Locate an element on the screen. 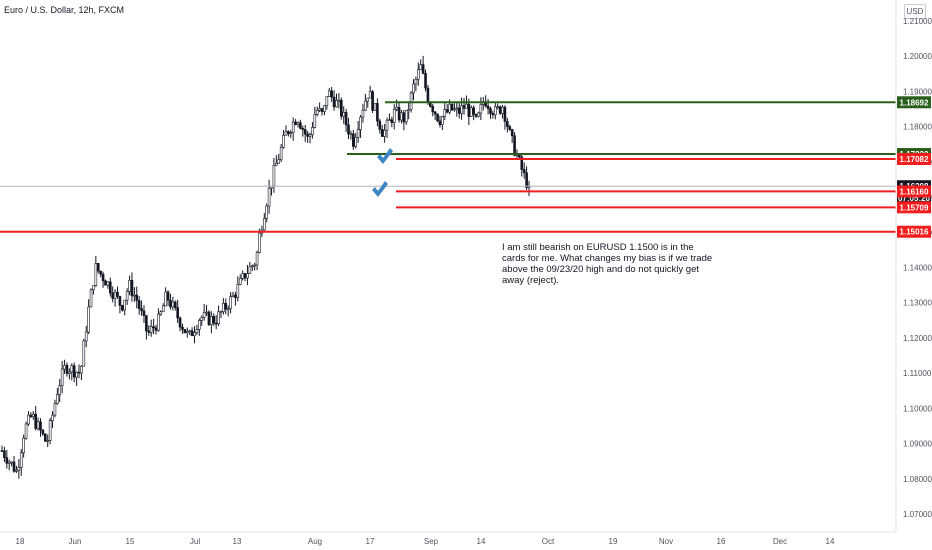  price-label: 1.17082 is located at coordinates (914, 159).